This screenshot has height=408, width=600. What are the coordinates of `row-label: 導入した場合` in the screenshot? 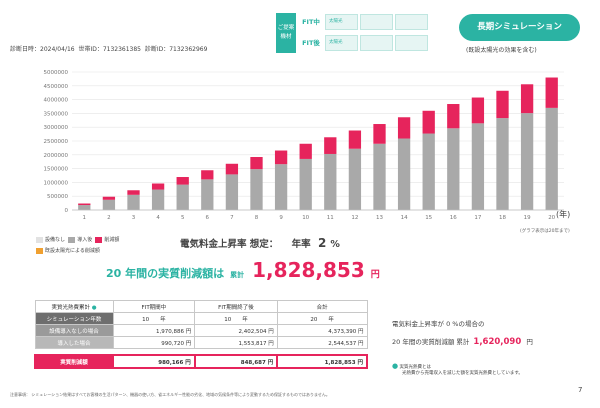 It's located at (74, 342).